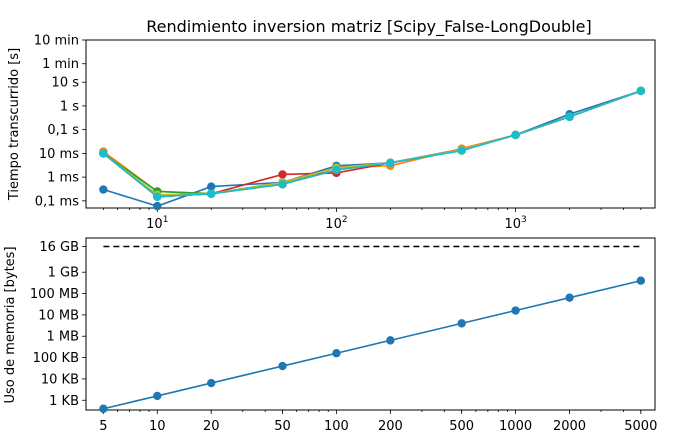 This screenshot has width=679, height=442. What do you see at coordinates (56, 41) in the screenshot?
I see `y-tick-label: 10 min` at bounding box center [56, 41].